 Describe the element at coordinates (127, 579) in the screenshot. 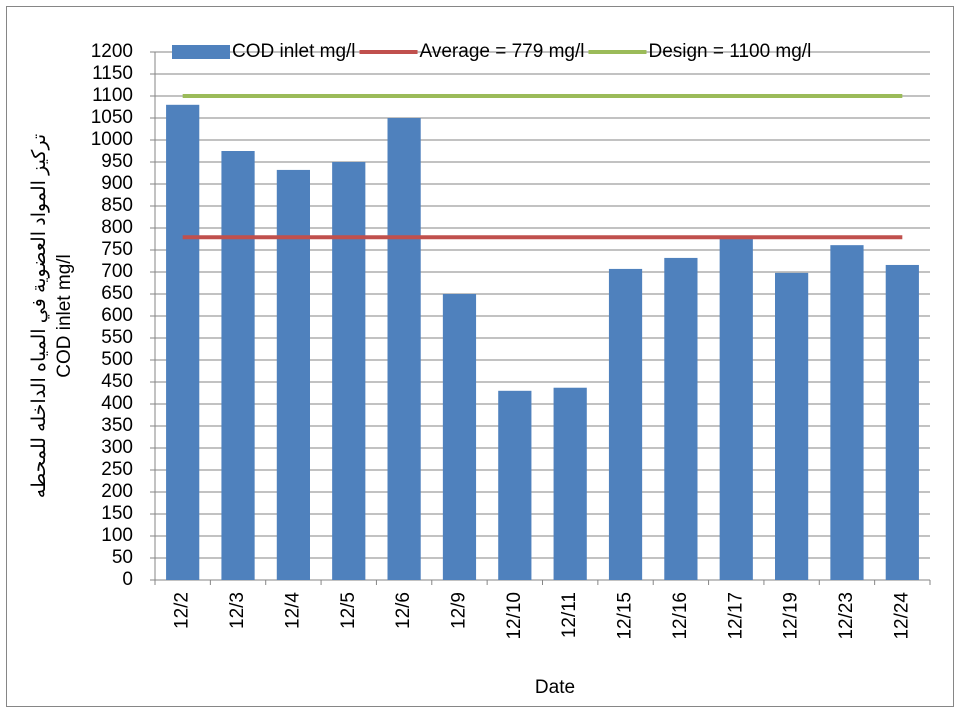

I see `y-tick-label: 0` at that location.